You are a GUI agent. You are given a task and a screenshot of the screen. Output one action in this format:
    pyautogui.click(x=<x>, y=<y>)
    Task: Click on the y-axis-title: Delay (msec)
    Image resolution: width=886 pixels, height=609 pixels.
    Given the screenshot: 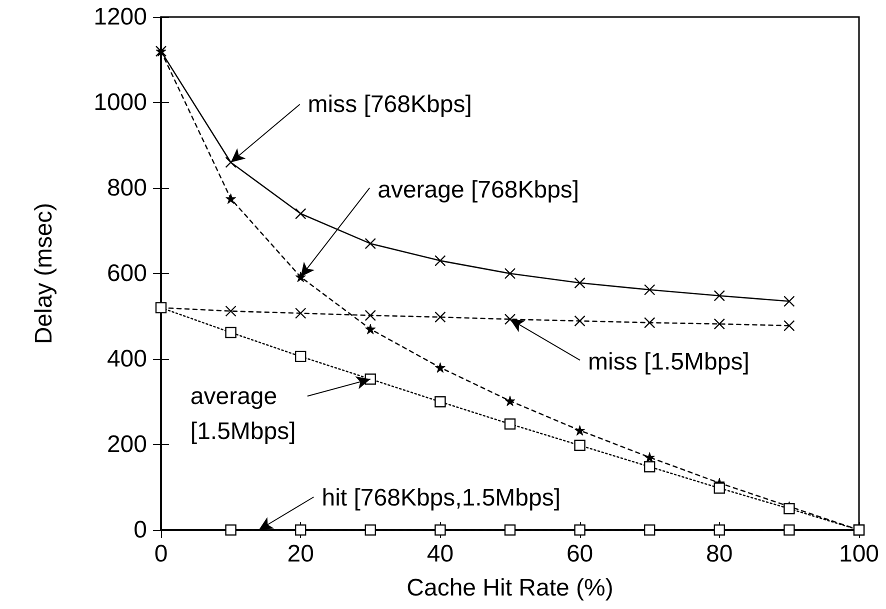 What is the action you would take?
    pyautogui.click(x=44, y=273)
    